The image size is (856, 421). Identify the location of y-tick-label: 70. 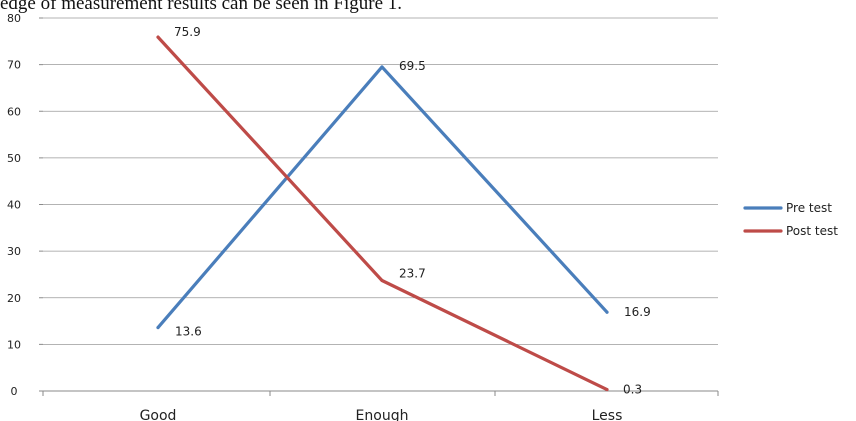
(14, 65).